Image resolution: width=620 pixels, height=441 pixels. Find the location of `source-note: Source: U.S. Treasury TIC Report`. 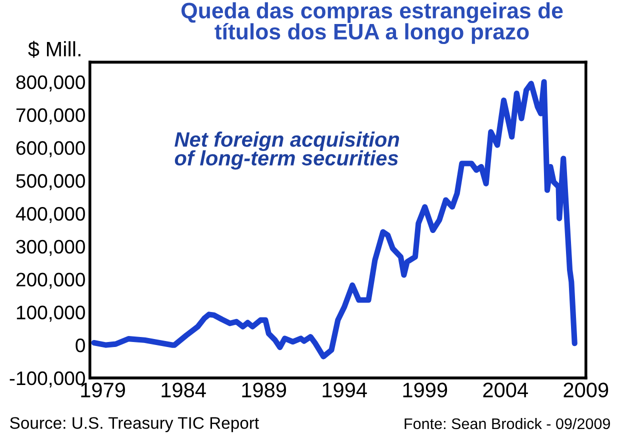

source-note: Source: U.S. Treasury TIC Report is located at coordinates (134, 424).